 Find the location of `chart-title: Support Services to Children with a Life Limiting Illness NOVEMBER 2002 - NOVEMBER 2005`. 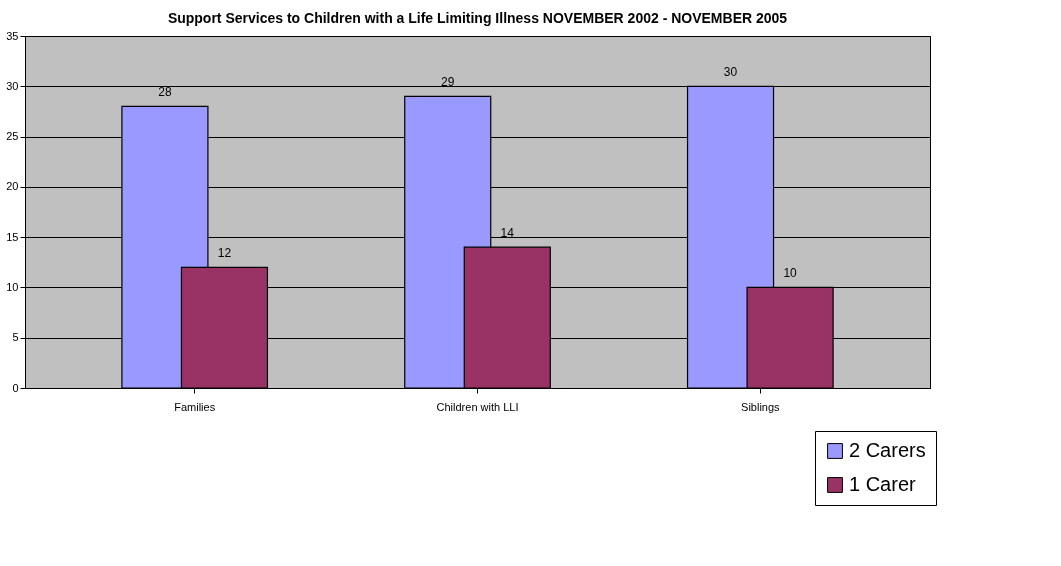

chart-title: Support Services to Children with a Life Limiting Illness NOVEMBER 2002 - NOVEMBER 2005 is located at coordinates (477, 18).